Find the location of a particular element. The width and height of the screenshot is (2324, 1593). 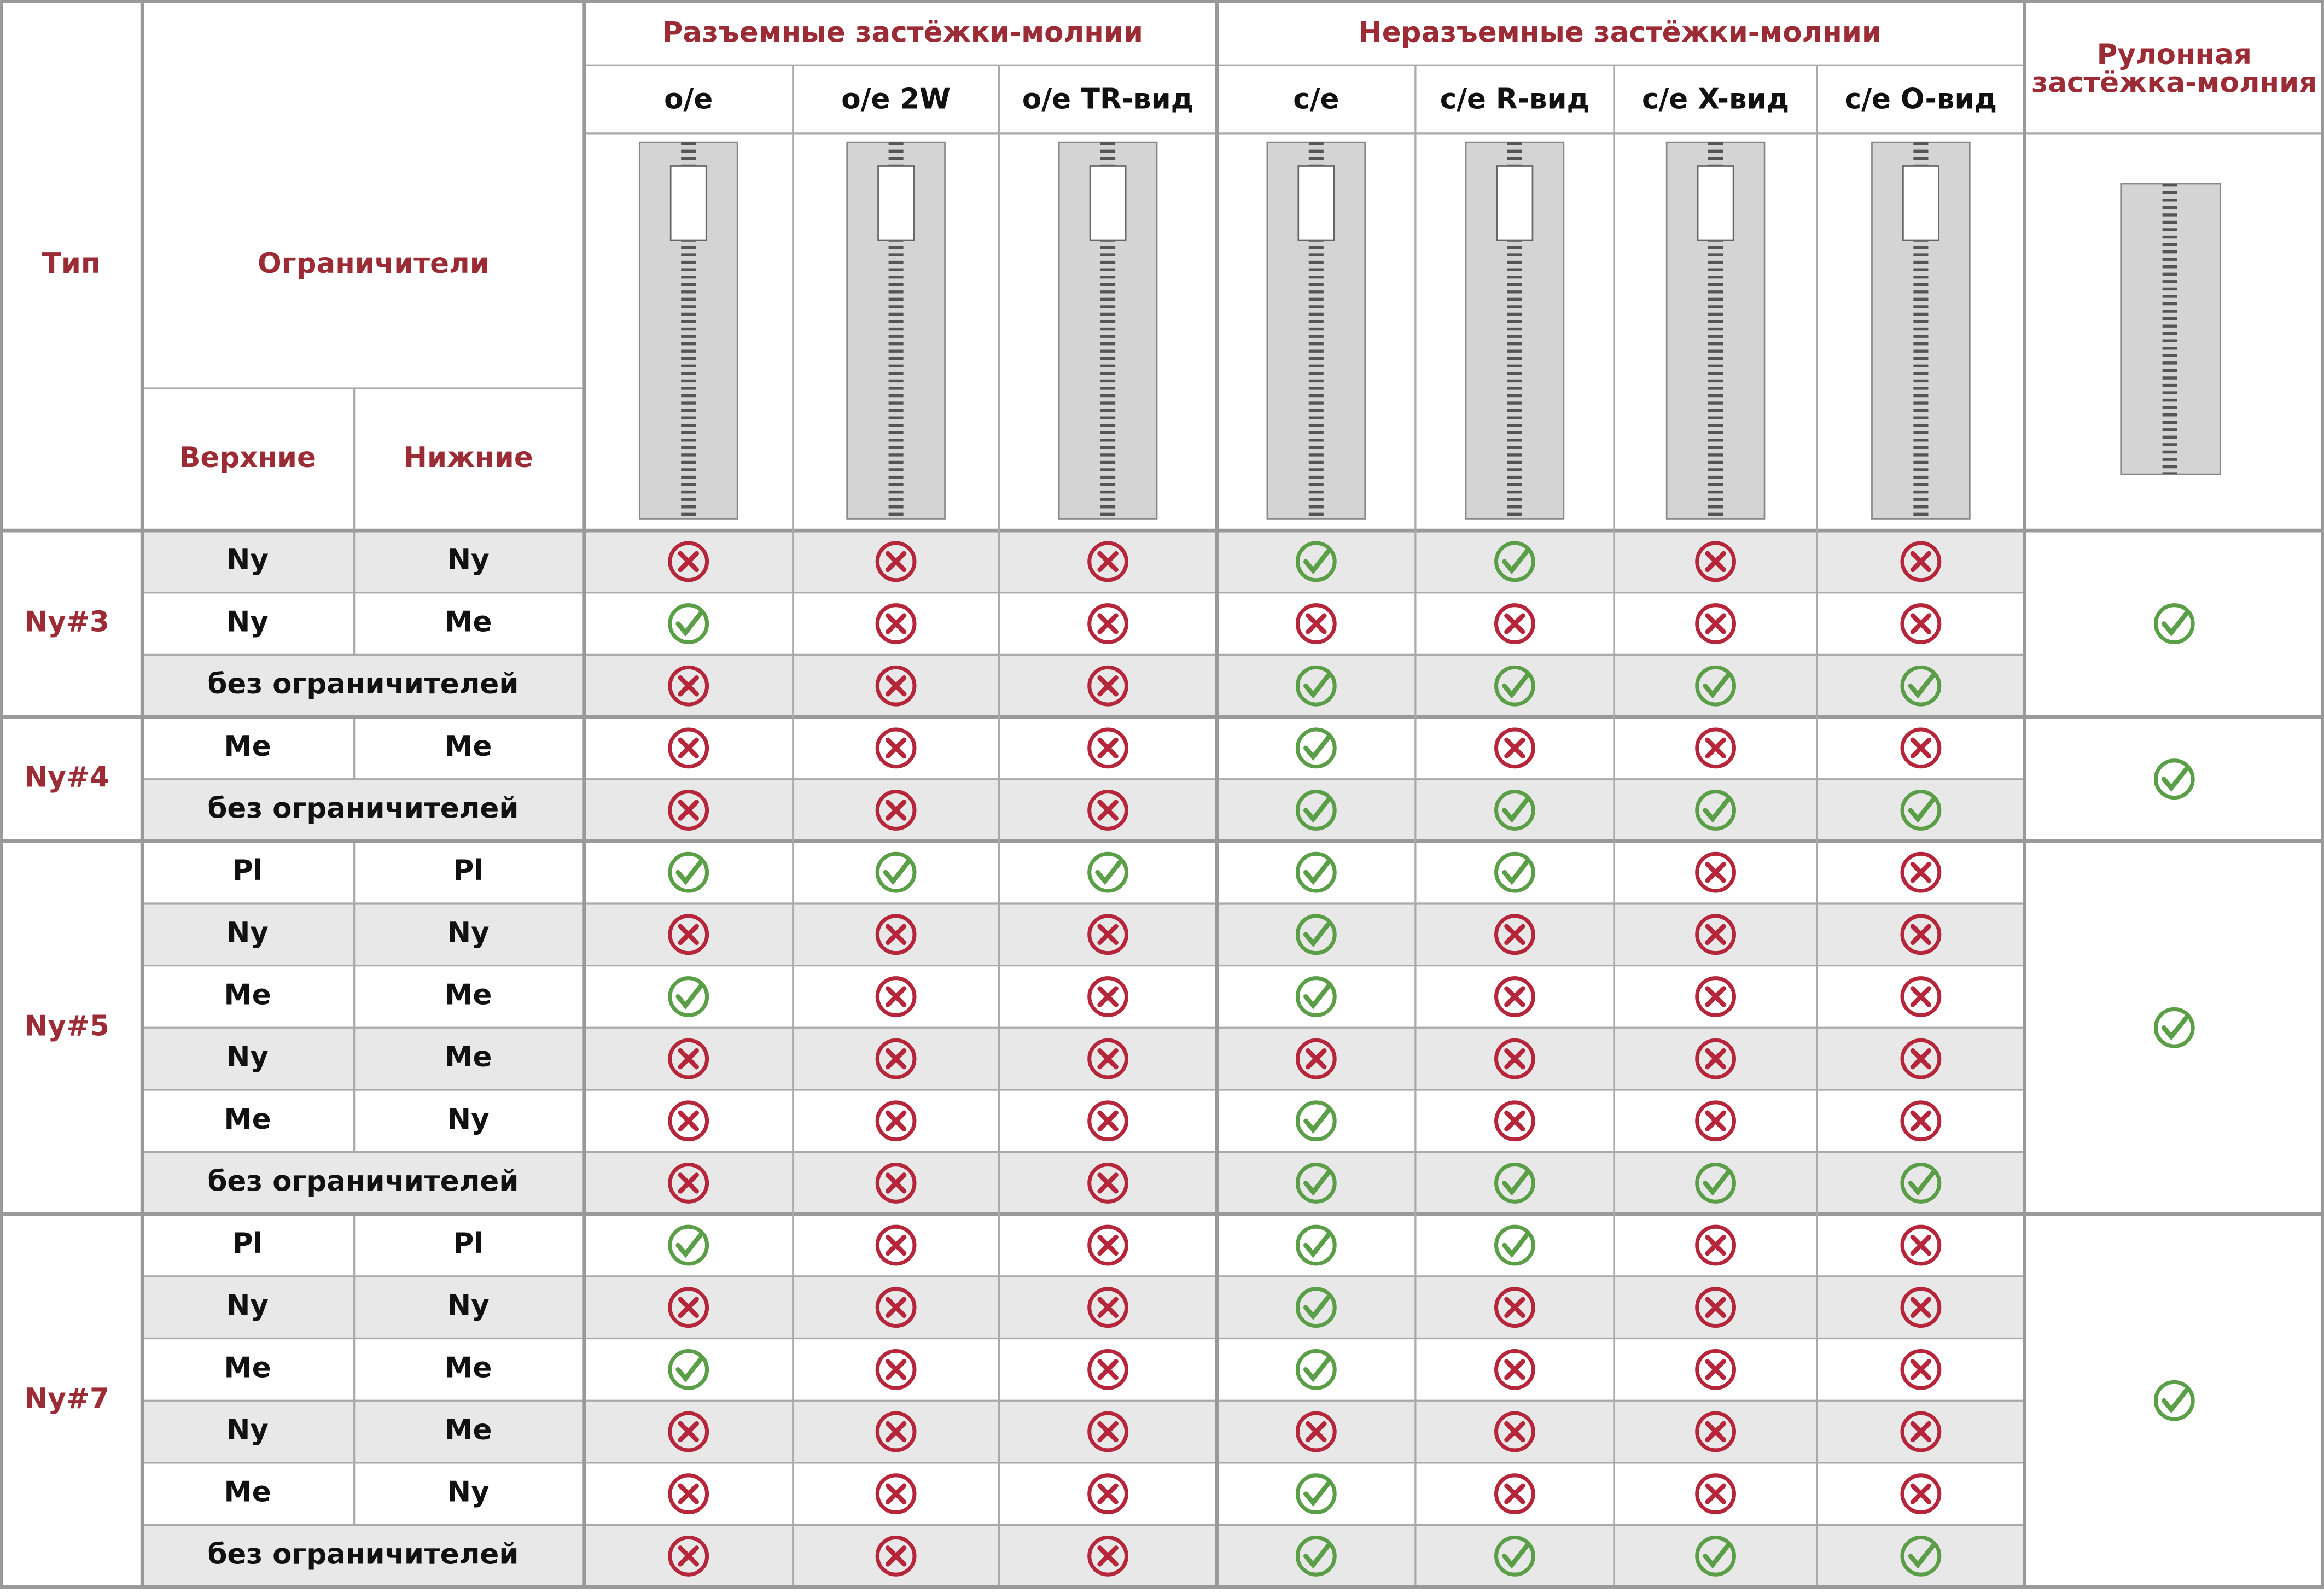

top-limiter: Pl is located at coordinates (247, 870).